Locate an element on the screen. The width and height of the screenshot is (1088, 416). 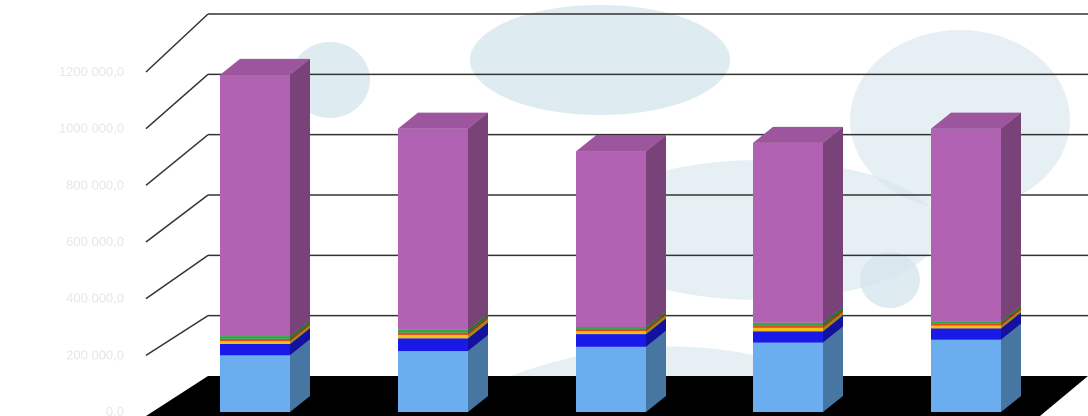
y-tick-label: 400 000,0 is located at coordinates (95, 298).